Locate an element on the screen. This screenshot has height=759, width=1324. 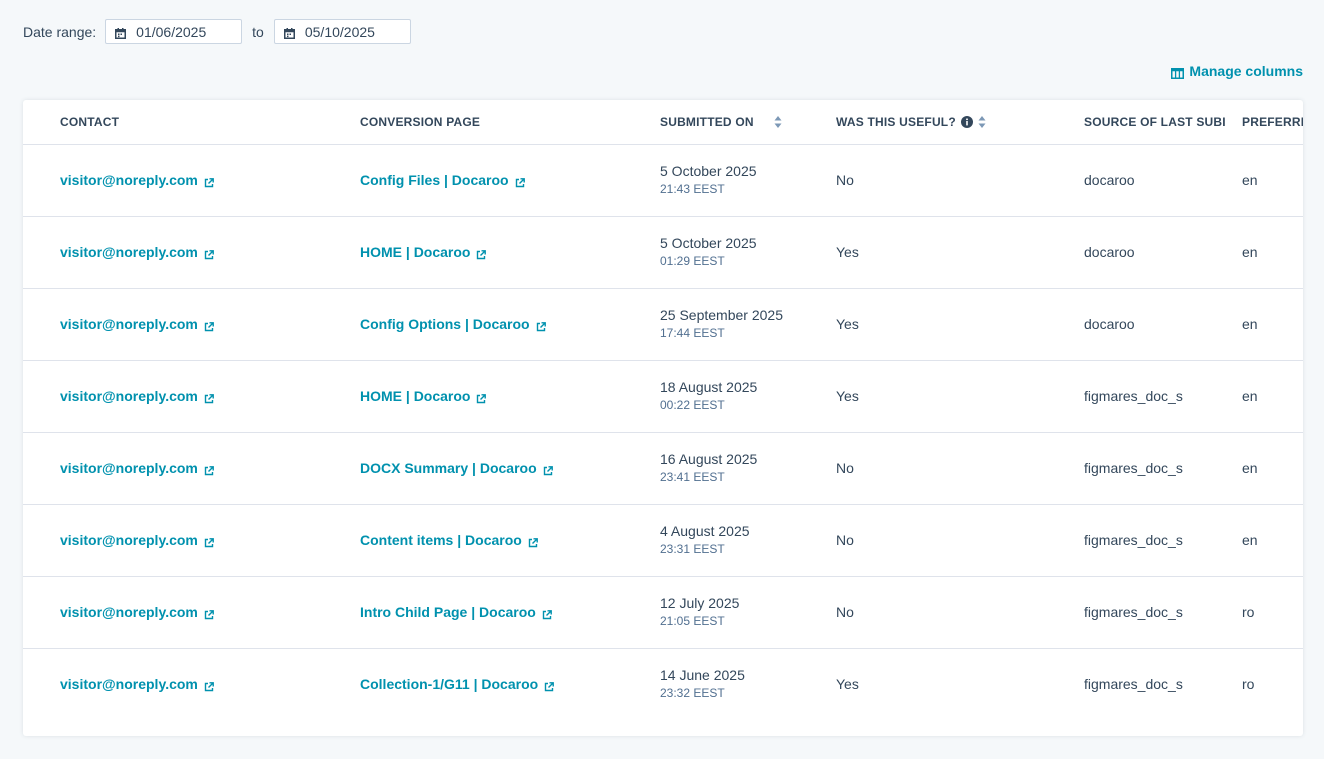
conversion-page-cell: HOME | Docaroo is located at coordinates (510, 252).